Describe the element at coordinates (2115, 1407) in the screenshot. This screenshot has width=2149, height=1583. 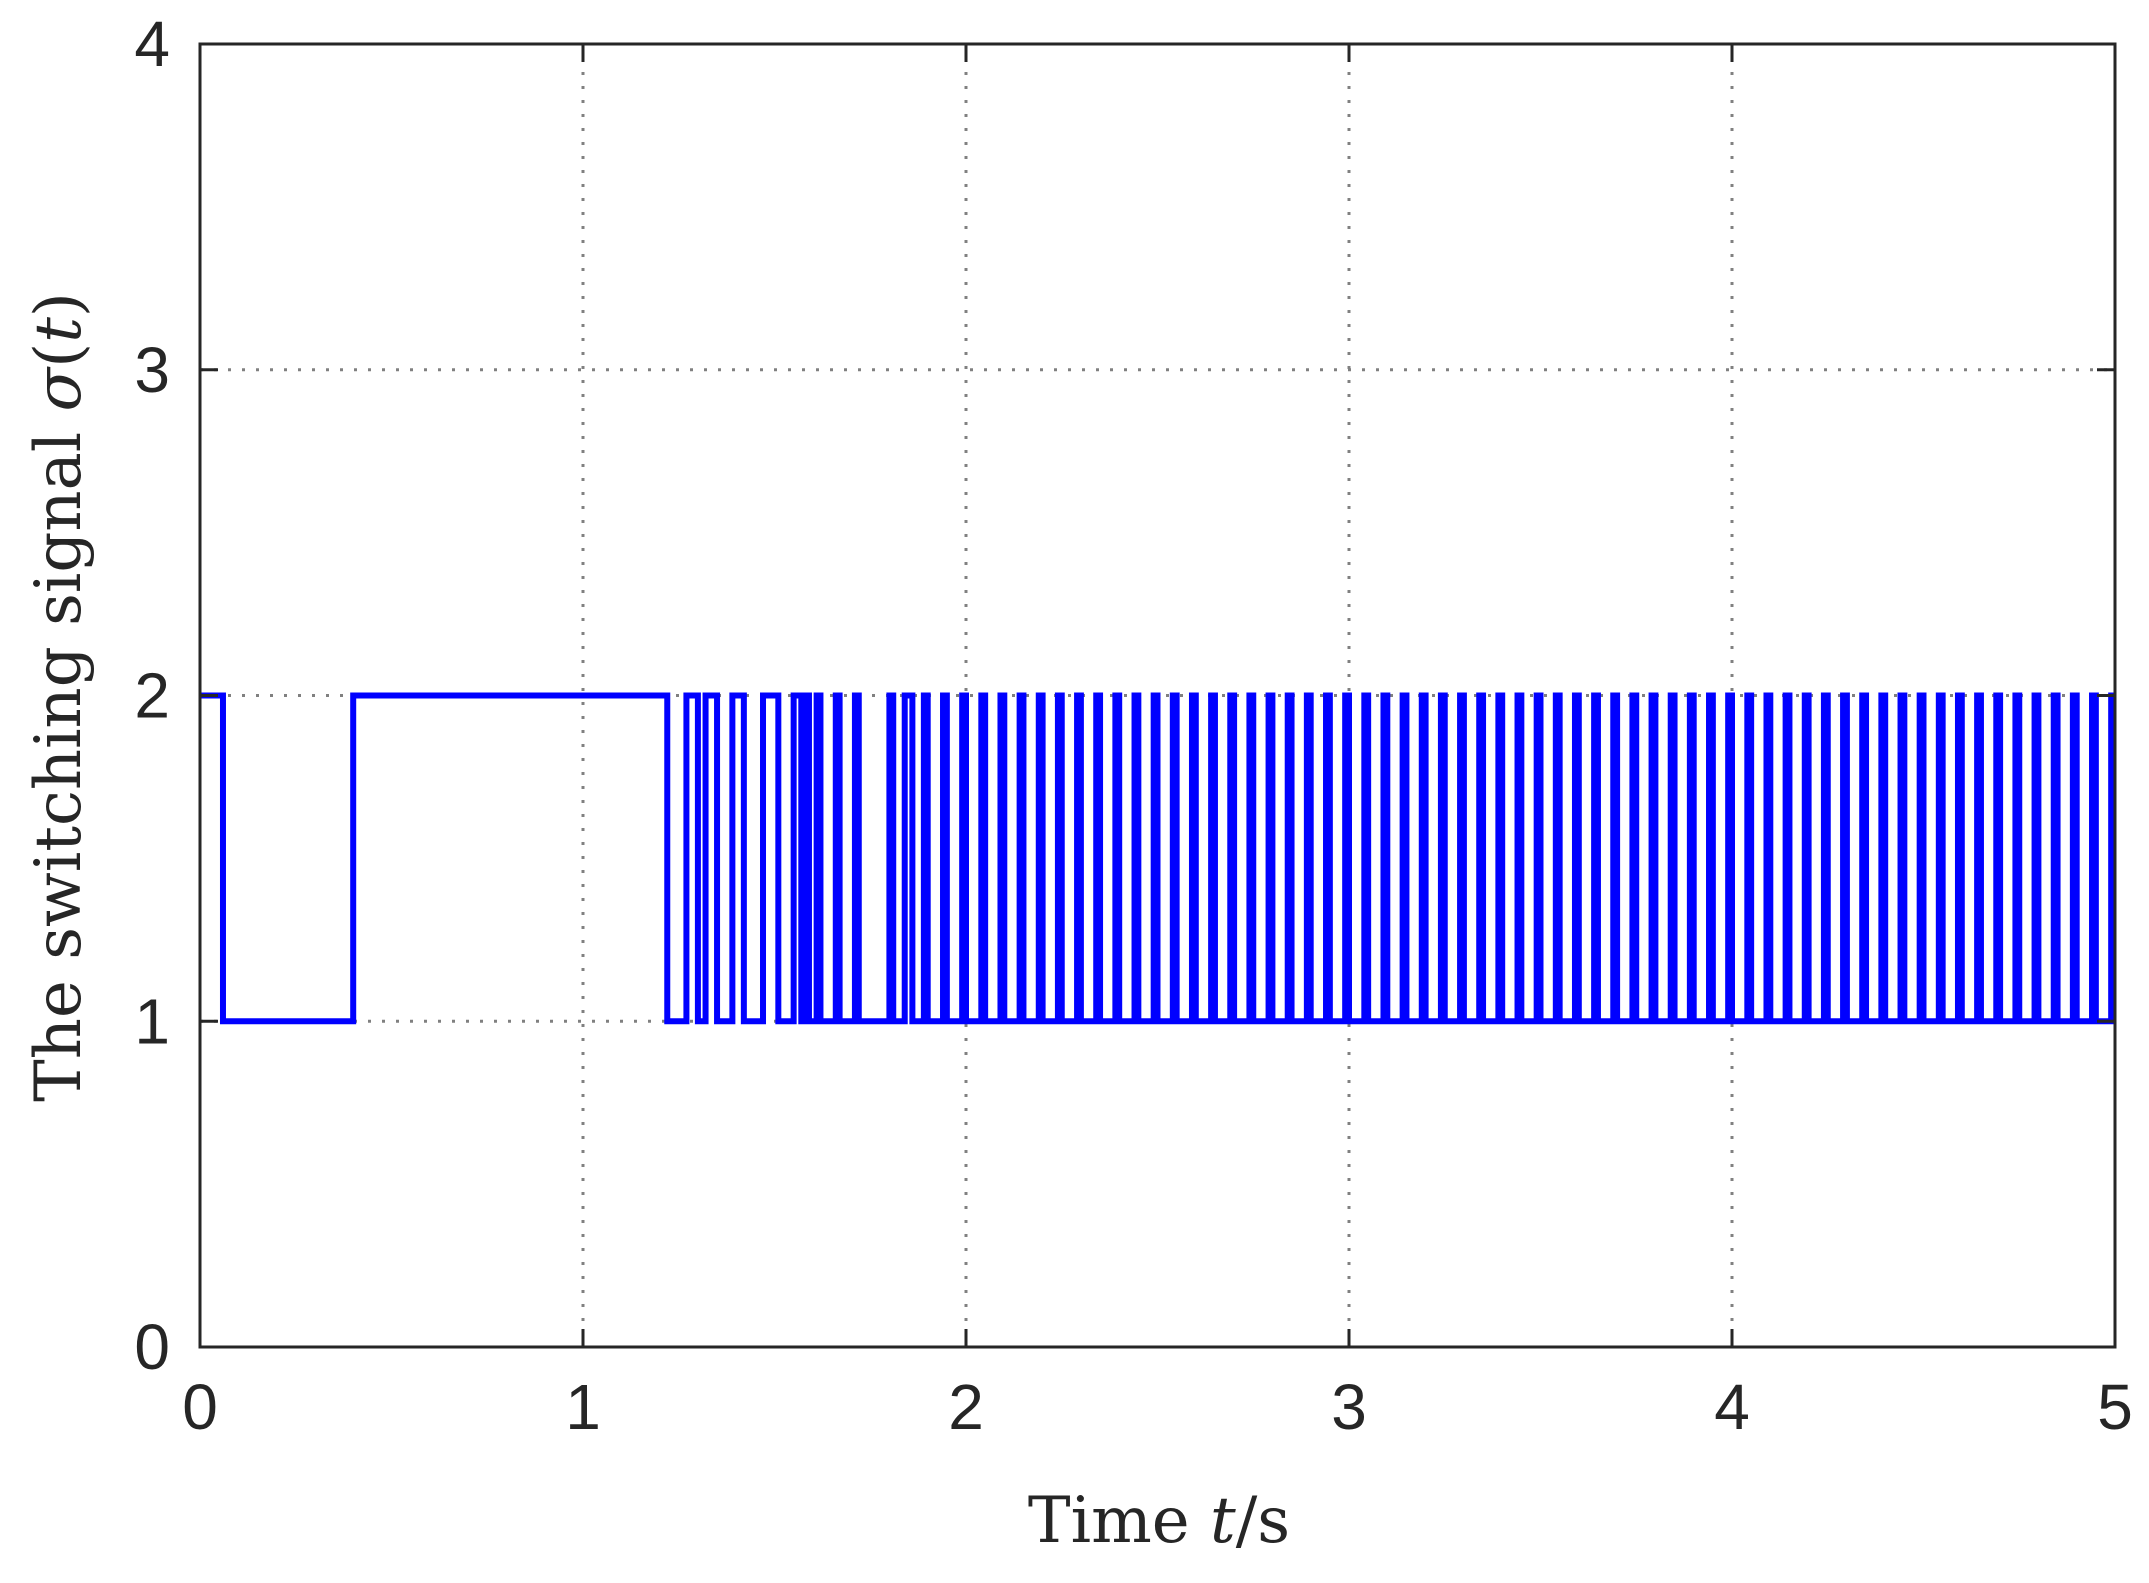
I see `x-tick-label: 5` at that location.